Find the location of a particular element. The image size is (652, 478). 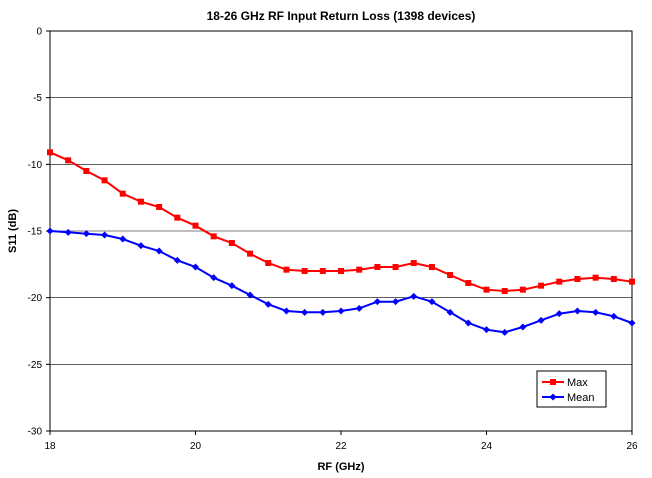

legend-box is located at coordinates (571, 389).